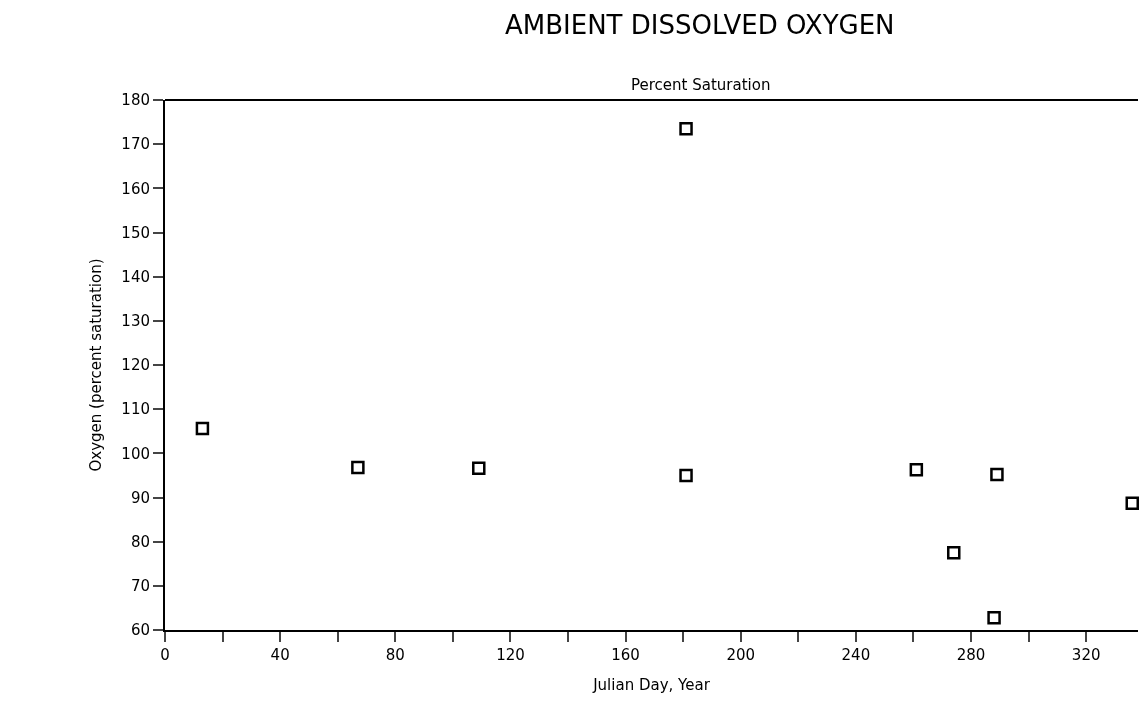 The height and width of the screenshot is (712, 1148). Describe the element at coordinates (135, 188) in the screenshot. I see `y-tick-label: 160` at that location.